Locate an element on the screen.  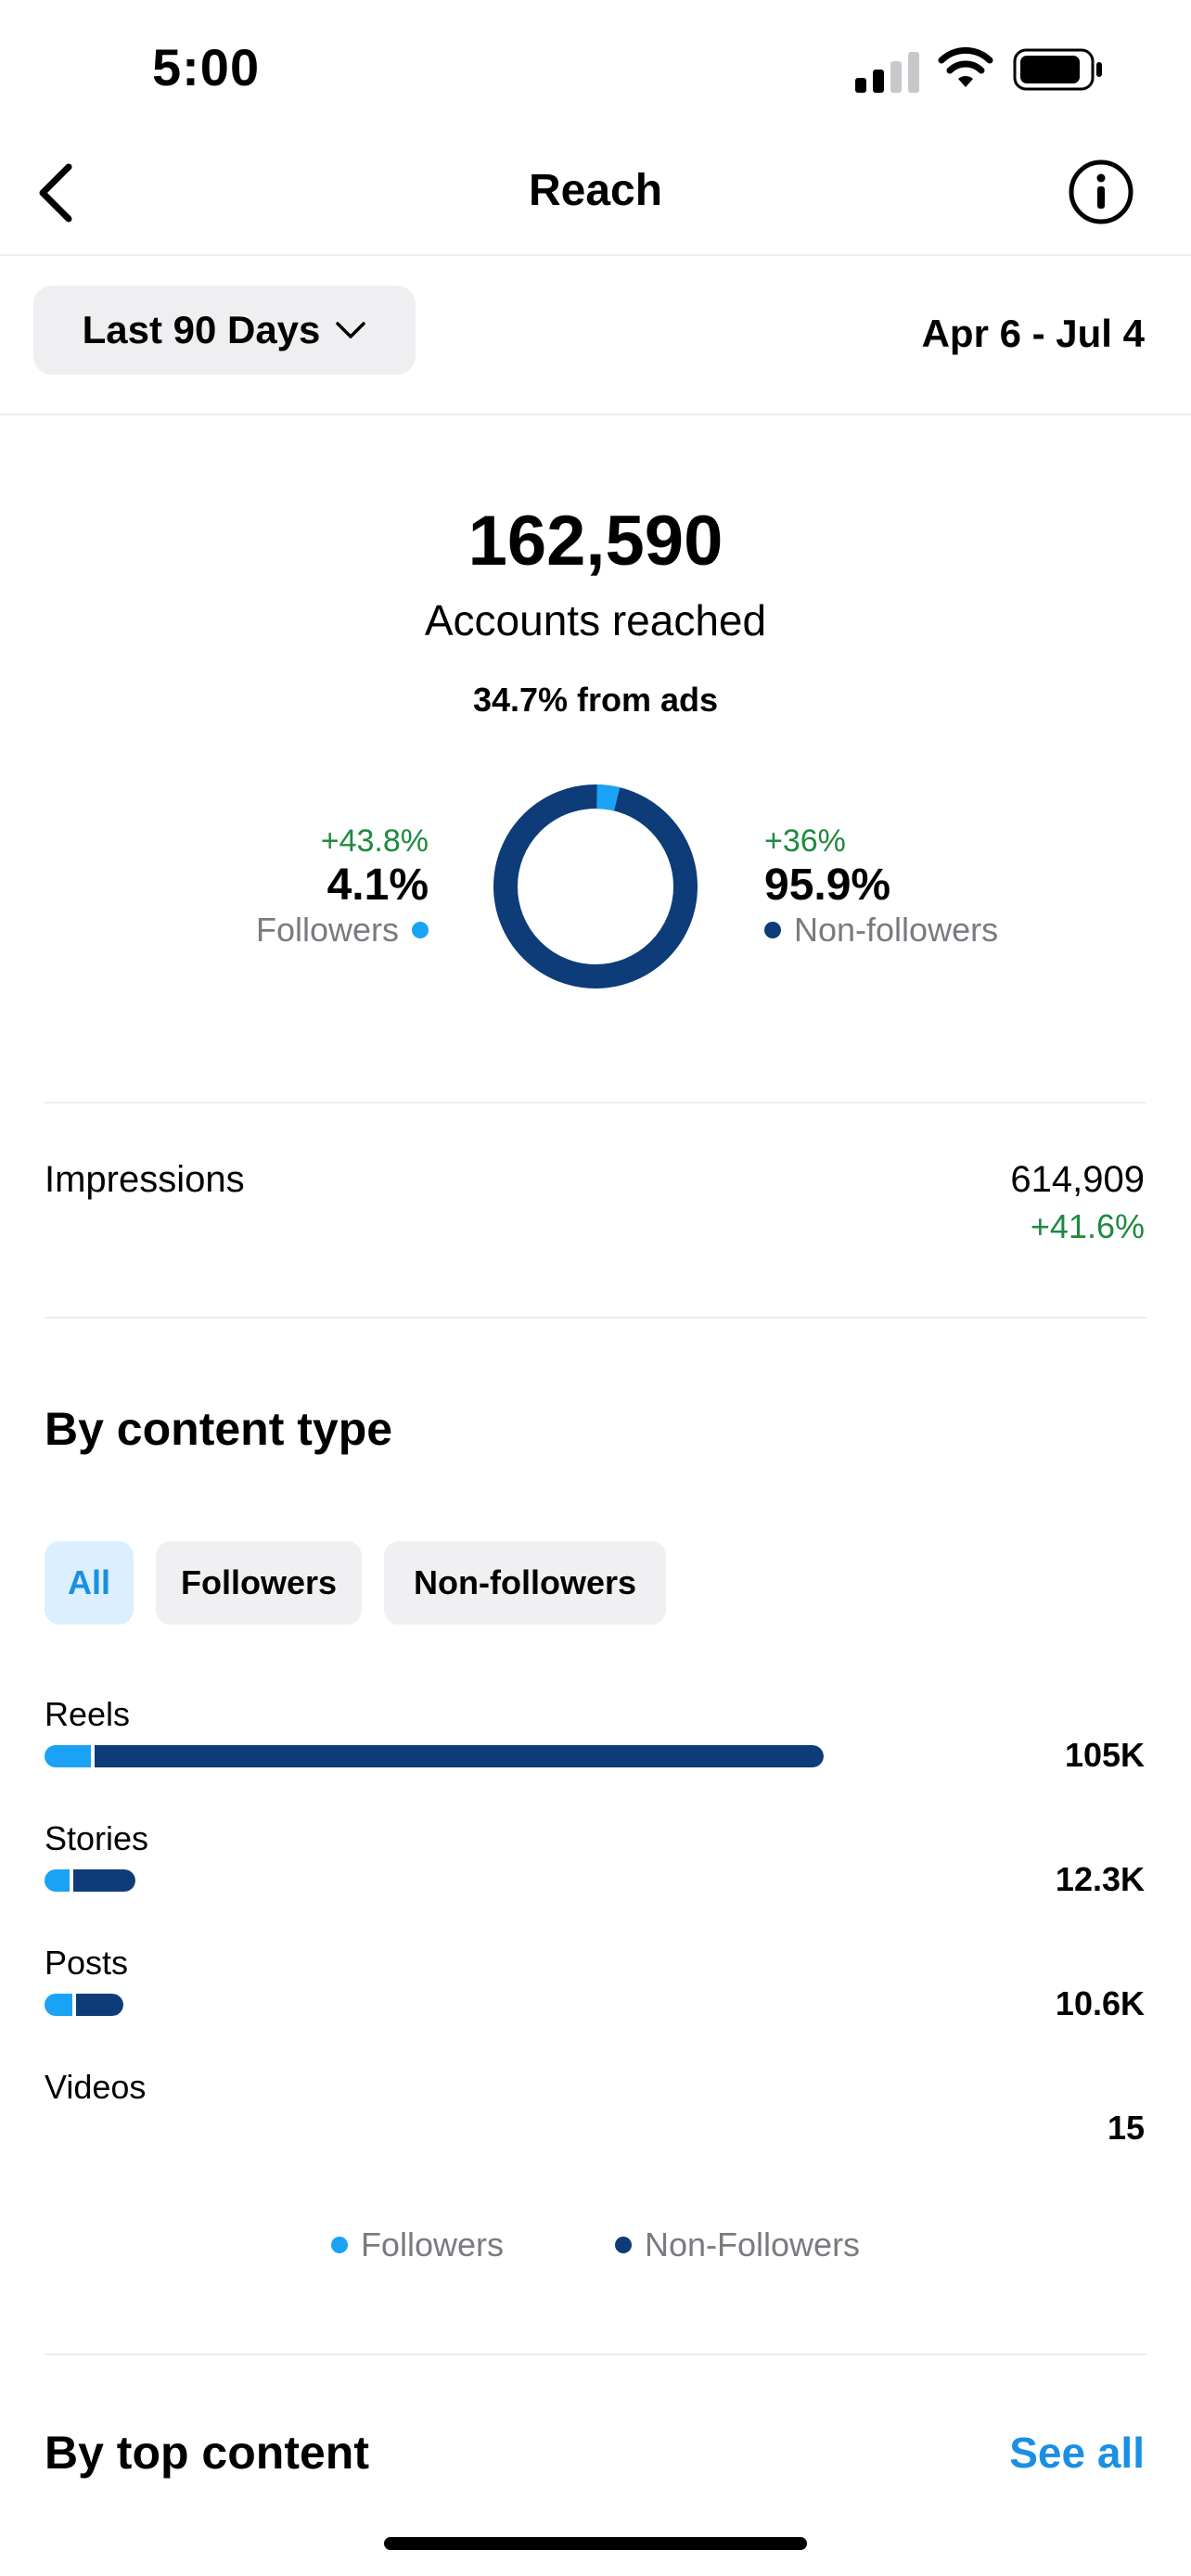
posts-bar is located at coordinates (84, 2005).